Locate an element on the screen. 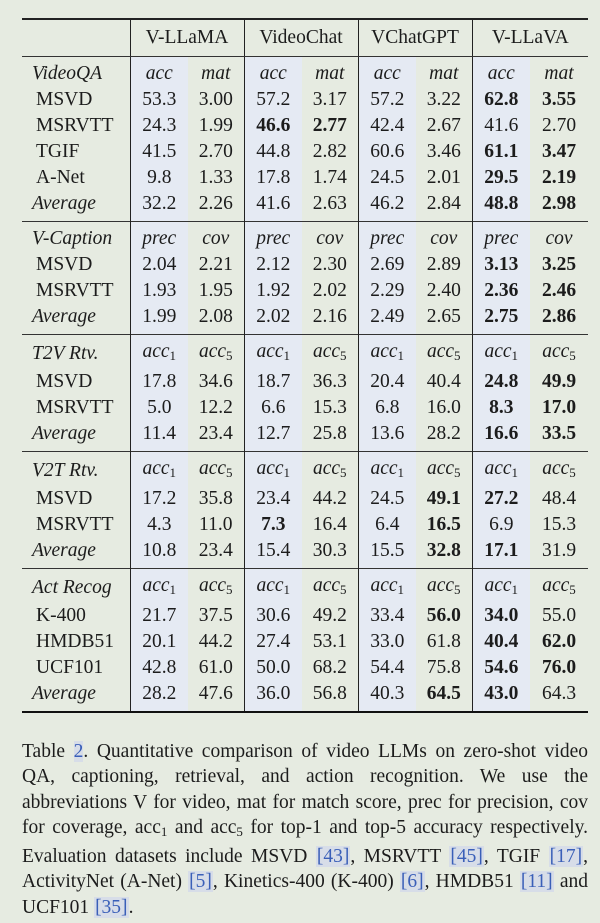 The width and height of the screenshot is (600, 923). table-cell: 53.3 is located at coordinates (158, 100).